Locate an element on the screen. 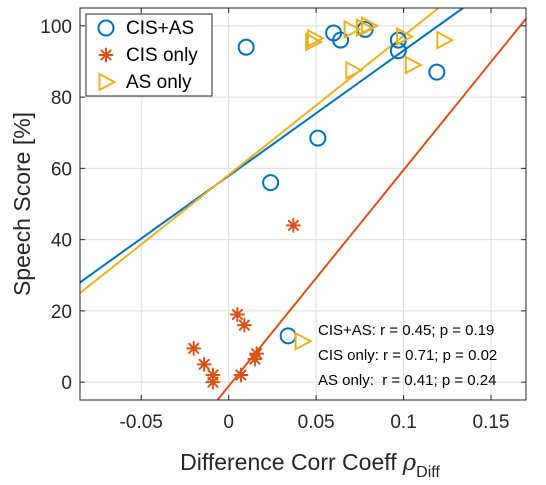  x-axis-label-subscript: Diff is located at coordinates (428, 472).